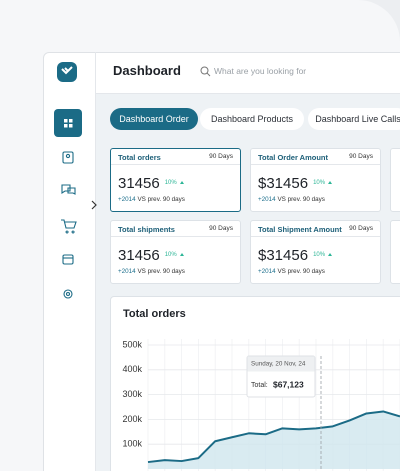 The height and width of the screenshot is (471, 400). I want to click on tooltip-date: Sunday, 20 Nov, 24, so click(278, 364).